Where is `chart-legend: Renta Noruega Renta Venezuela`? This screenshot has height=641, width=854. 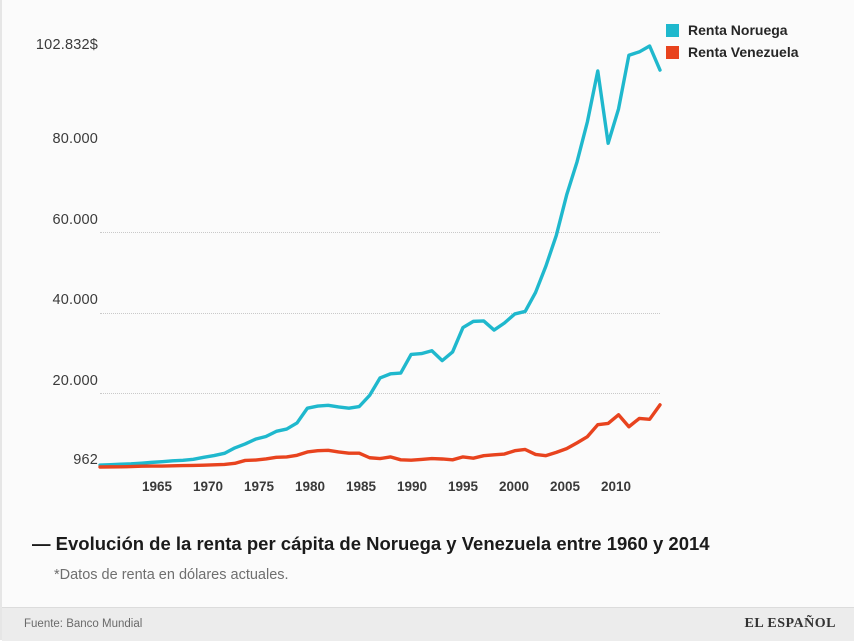
chart-legend: Renta Noruega Renta Venezuela is located at coordinates (732, 44).